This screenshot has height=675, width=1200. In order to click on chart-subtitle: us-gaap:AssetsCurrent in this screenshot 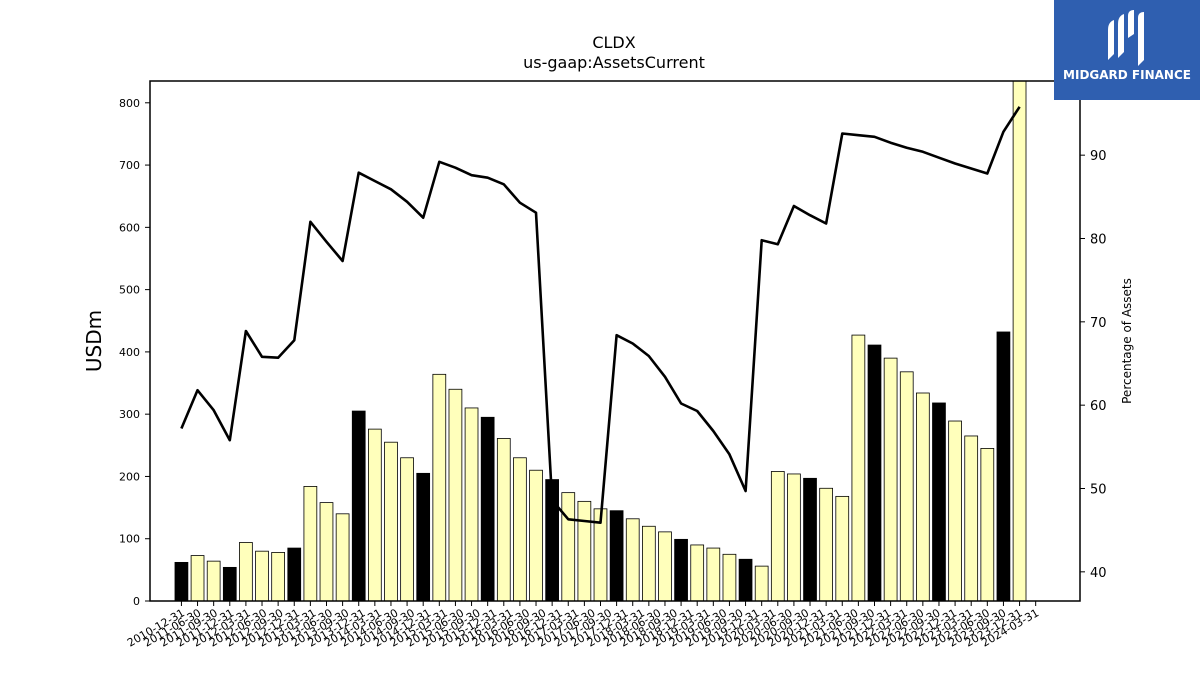, I will do `click(614, 62)`.